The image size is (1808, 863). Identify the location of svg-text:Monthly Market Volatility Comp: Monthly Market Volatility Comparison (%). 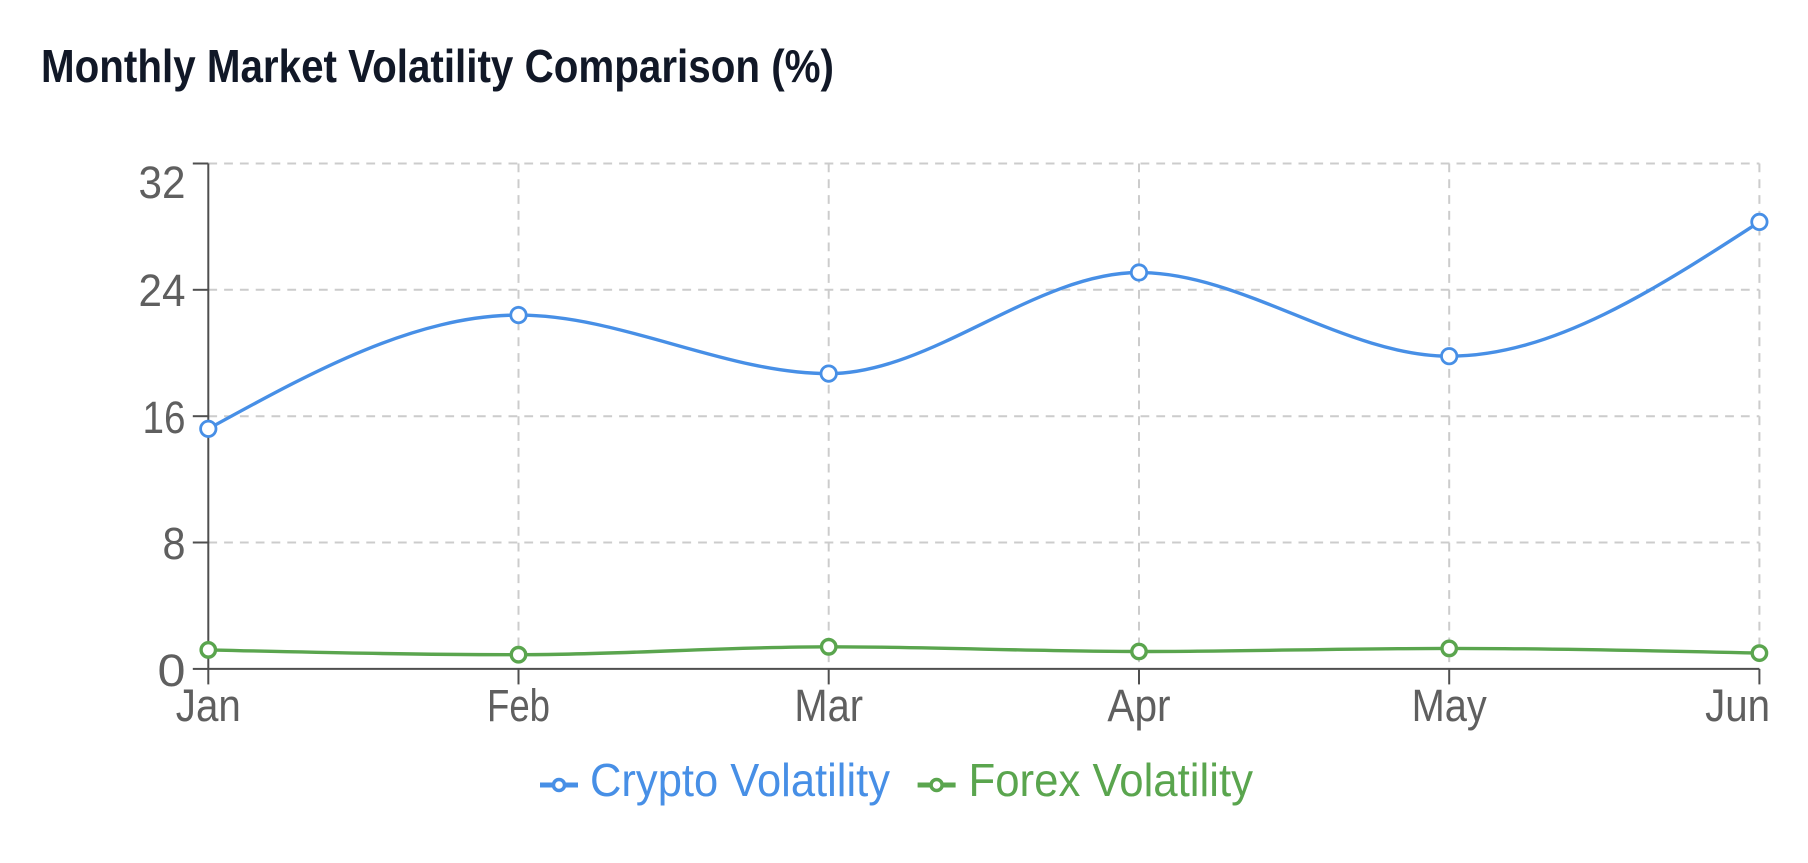
(437, 66).